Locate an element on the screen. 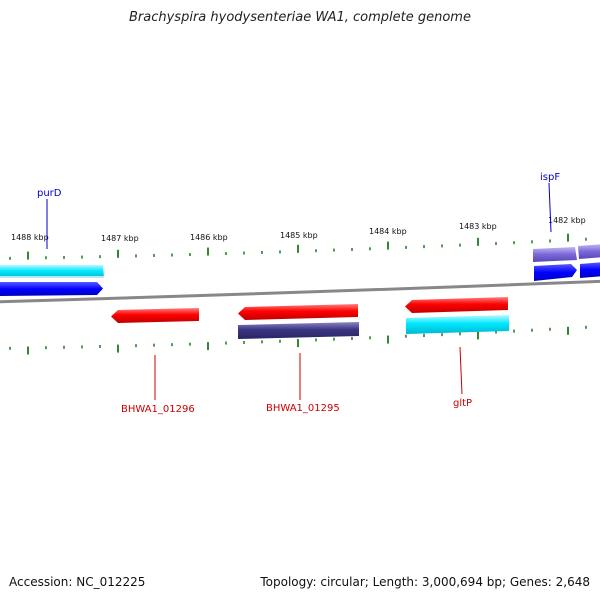  scale-label-1484: 1484 kbp is located at coordinates (388, 231).